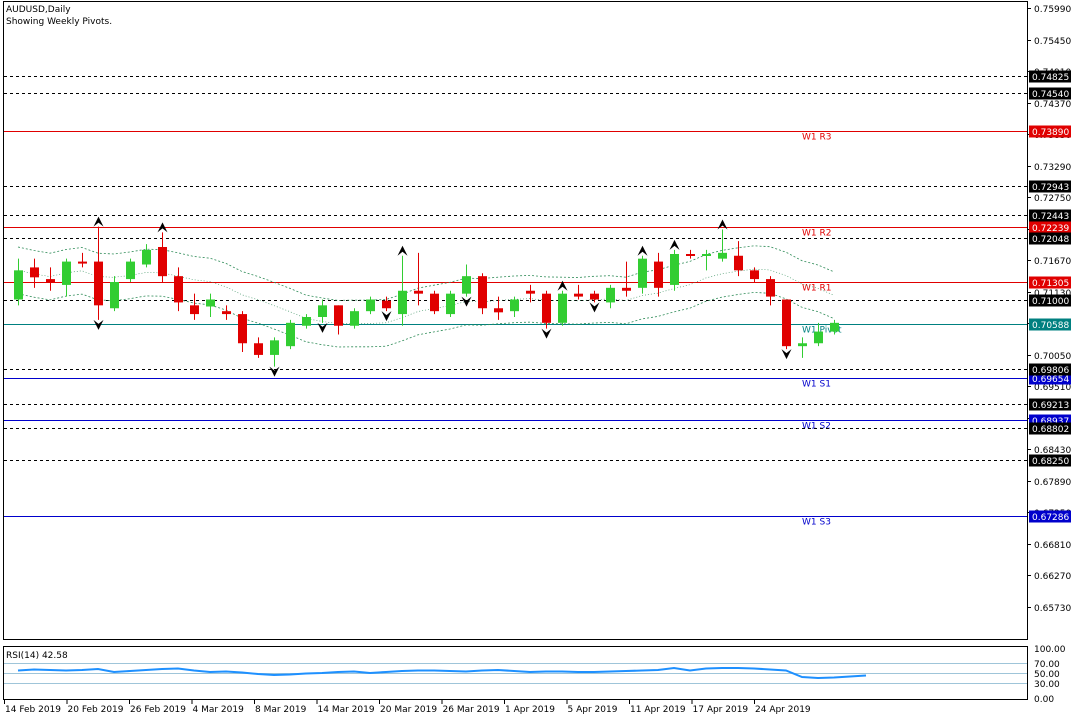  Describe the element at coordinates (33, 710) in the screenshot. I see `x-tick-label: 14 Feb 2019` at that location.